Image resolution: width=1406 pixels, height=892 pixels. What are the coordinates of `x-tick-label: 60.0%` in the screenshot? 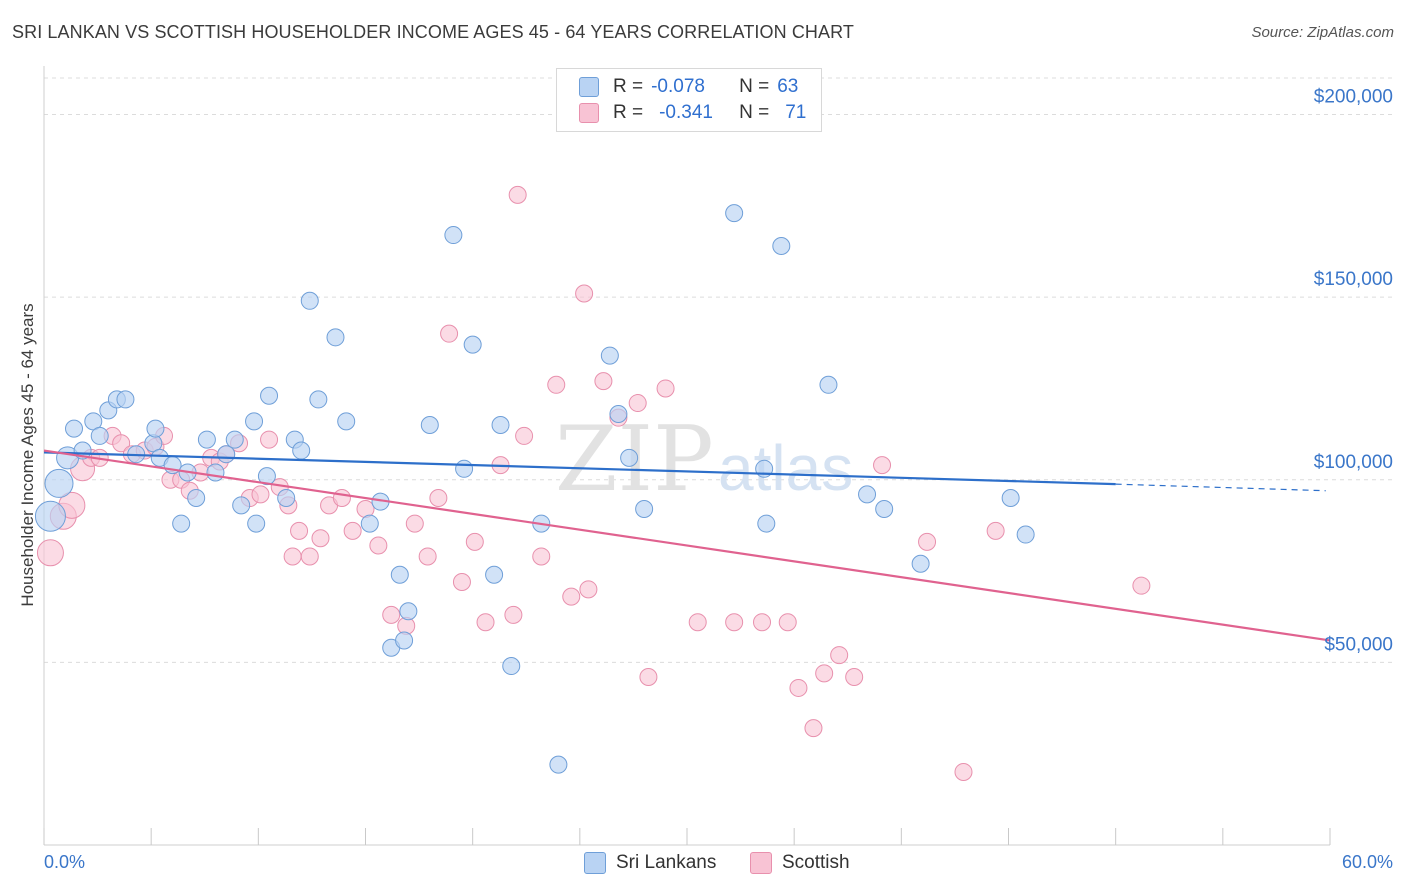 It's located at (1367, 862).